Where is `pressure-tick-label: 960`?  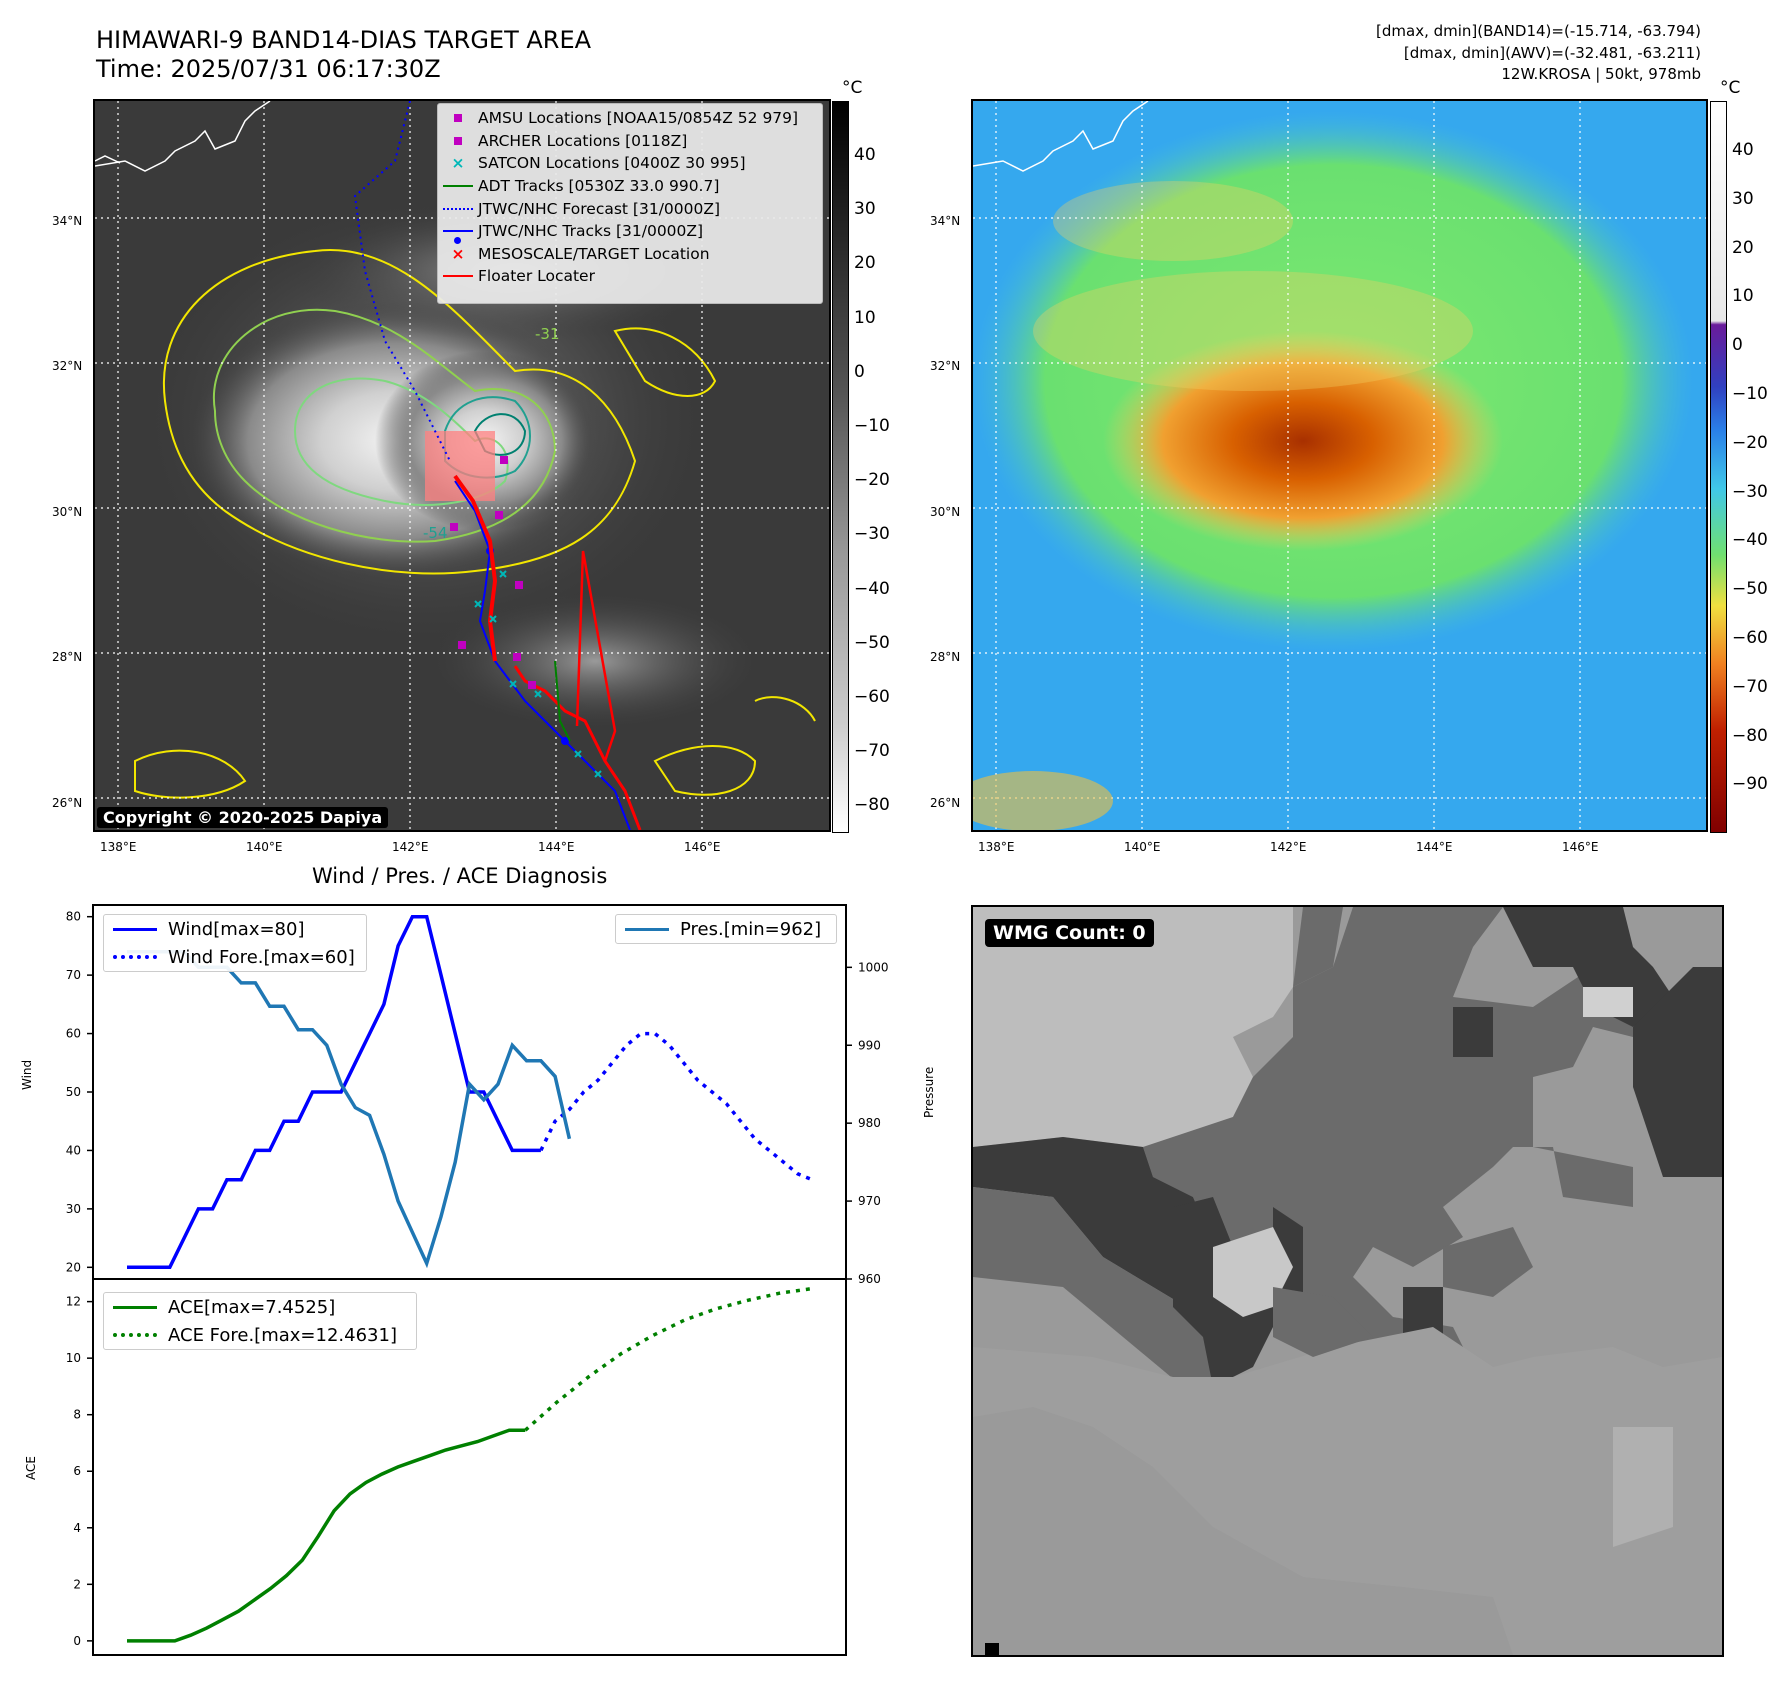
pressure-tick-label: 960 is located at coordinates (869, 1279).